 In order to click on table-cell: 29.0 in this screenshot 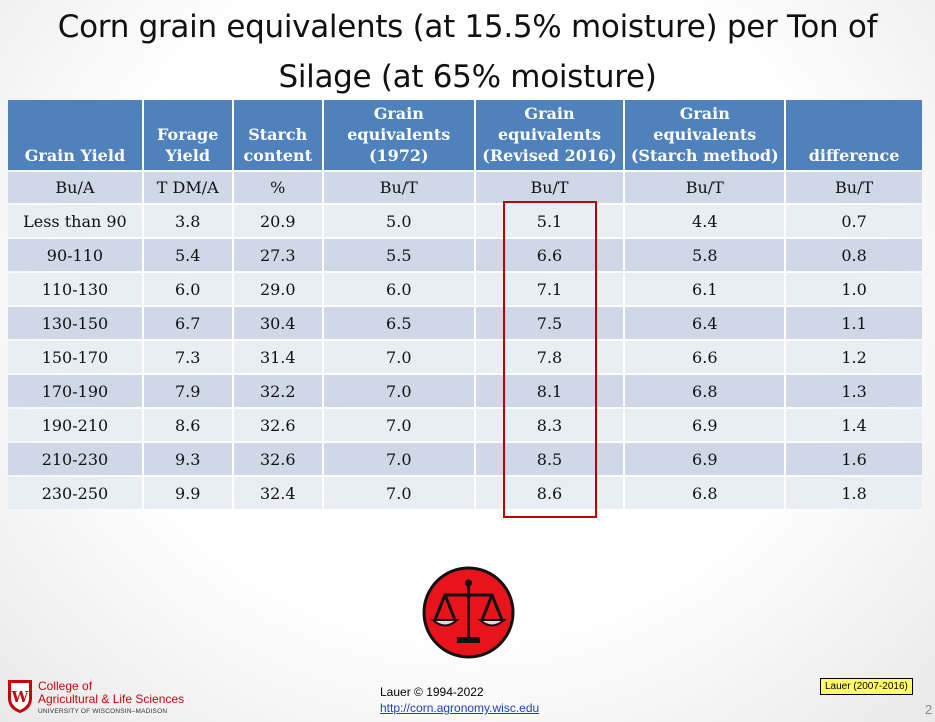, I will do `click(277, 289)`.